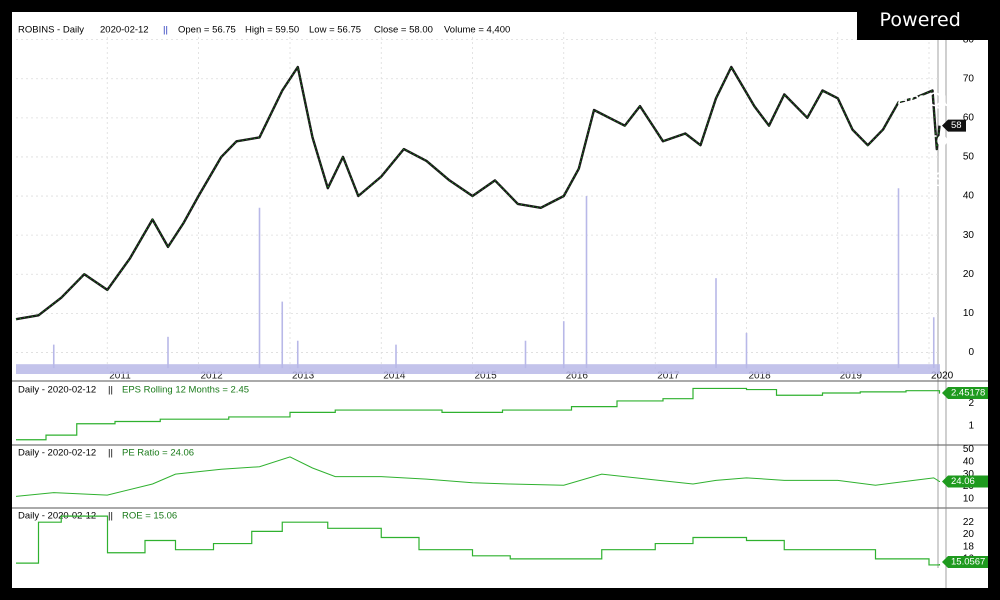 The image size is (1000, 600). What do you see at coordinates (158, 453) in the screenshot?
I see `panel-header-label: PE Ratio = 24.06` at bounding box center [158, 453].